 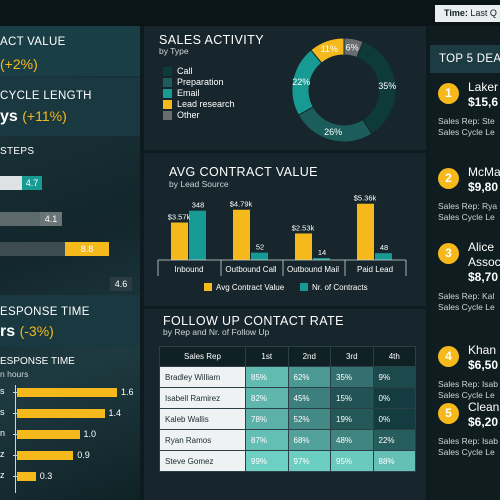 I want to click on rank-badge-4: 4, so click(x=448, y=356).